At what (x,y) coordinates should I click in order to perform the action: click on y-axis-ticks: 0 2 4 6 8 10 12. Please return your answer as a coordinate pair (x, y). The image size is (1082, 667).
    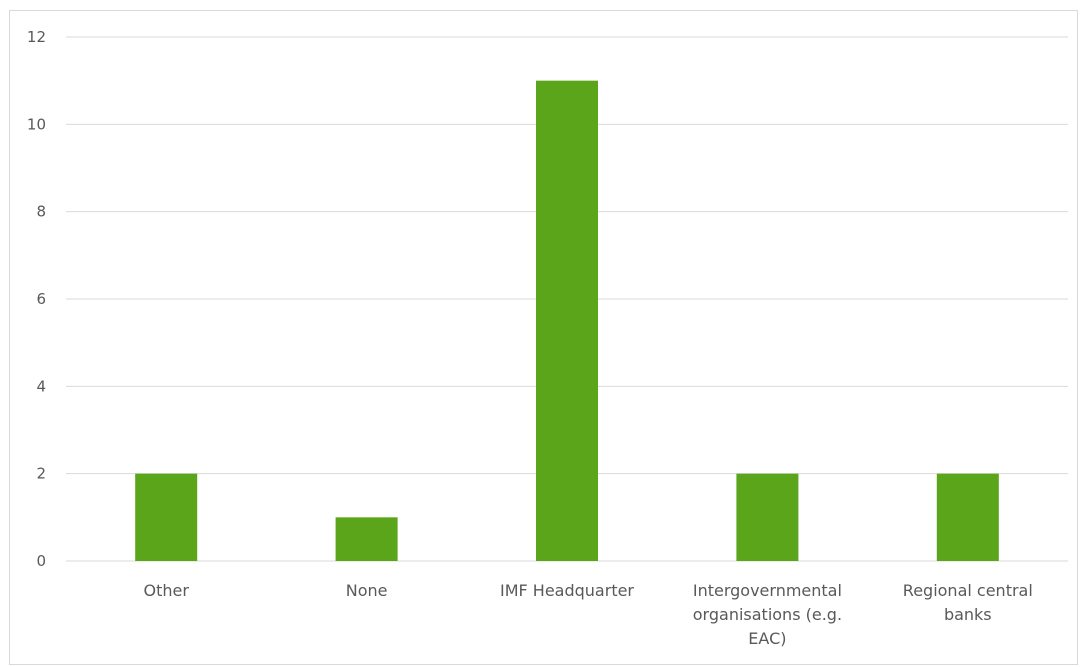
    Looking at the image, I should click on (36, 299).